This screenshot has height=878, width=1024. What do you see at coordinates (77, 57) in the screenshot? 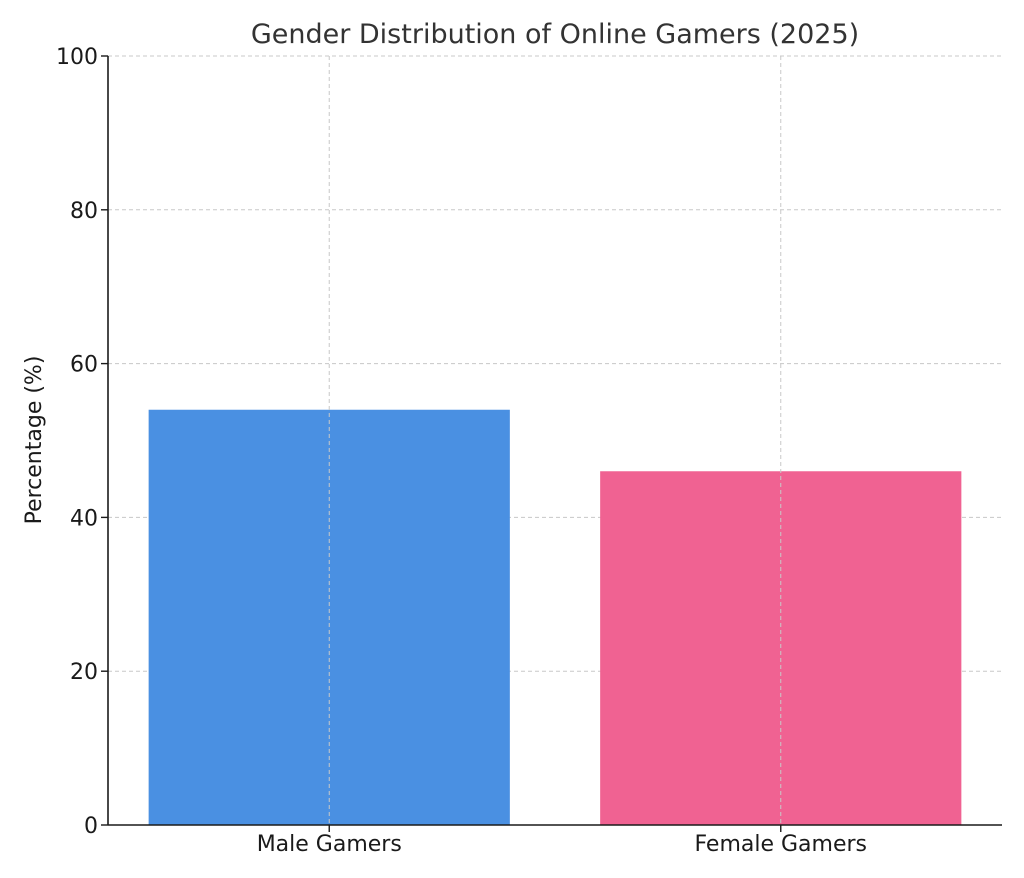
I see `y-tick-label: 100` at bounding box center [77, 57].